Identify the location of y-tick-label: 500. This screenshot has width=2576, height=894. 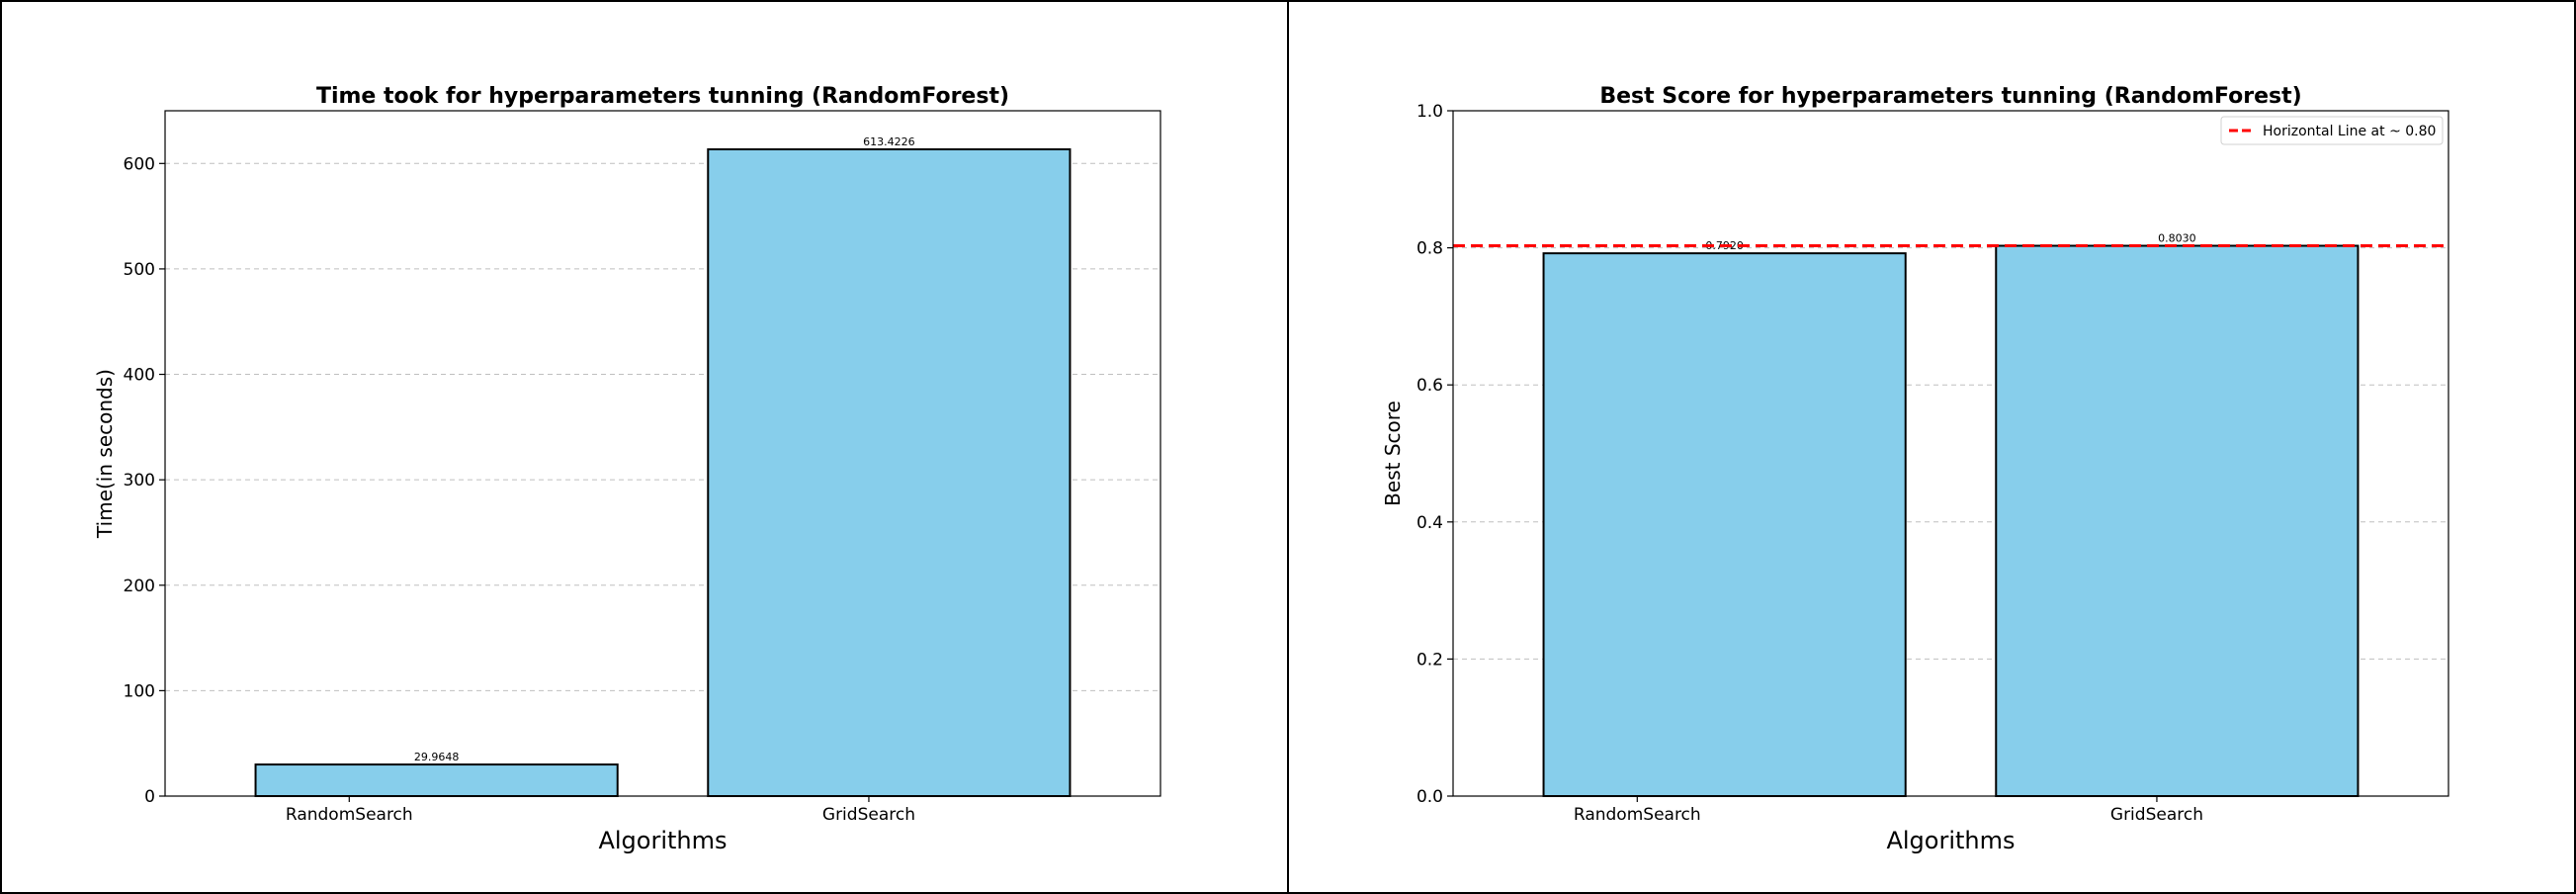
(139, 270).